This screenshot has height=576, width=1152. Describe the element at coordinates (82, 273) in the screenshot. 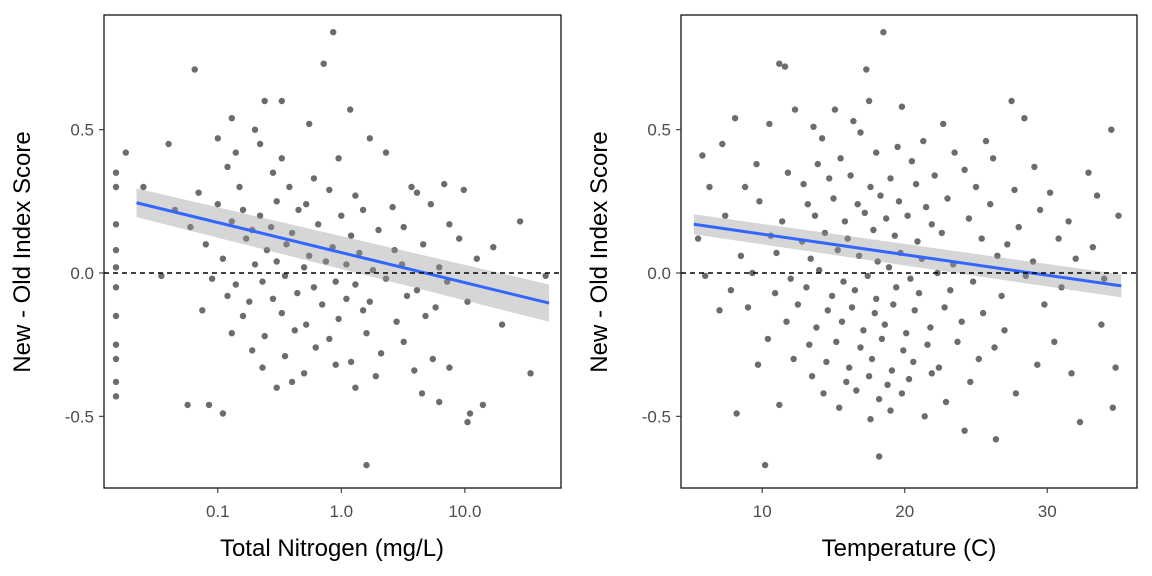

I see `y-tick-label: 0.0` at that location.